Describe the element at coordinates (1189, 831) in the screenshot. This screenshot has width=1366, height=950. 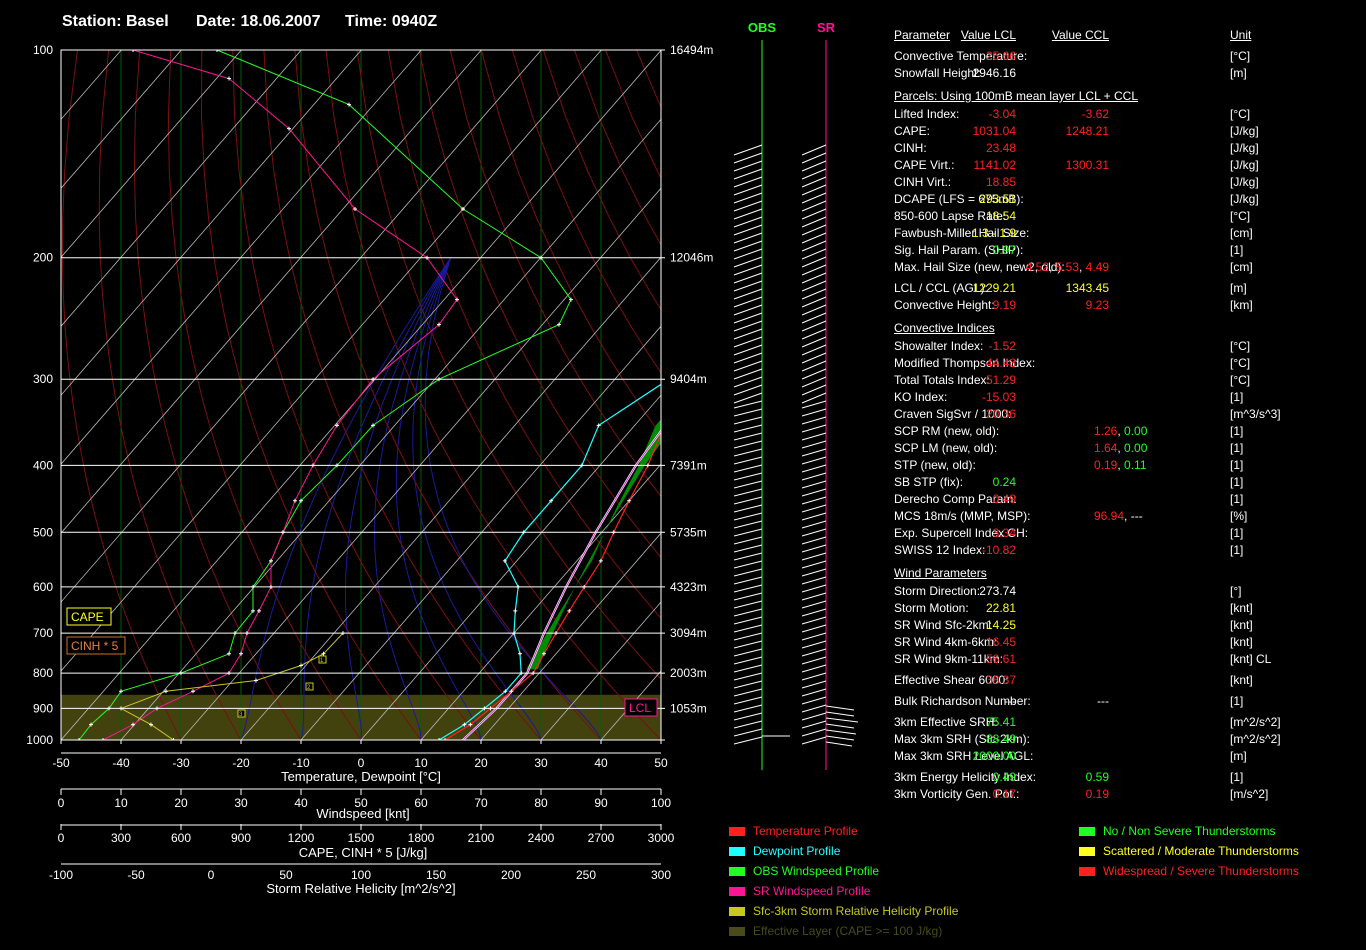
I see `severity-legend-label: No / Non Severe Thunderstorms` at that location.